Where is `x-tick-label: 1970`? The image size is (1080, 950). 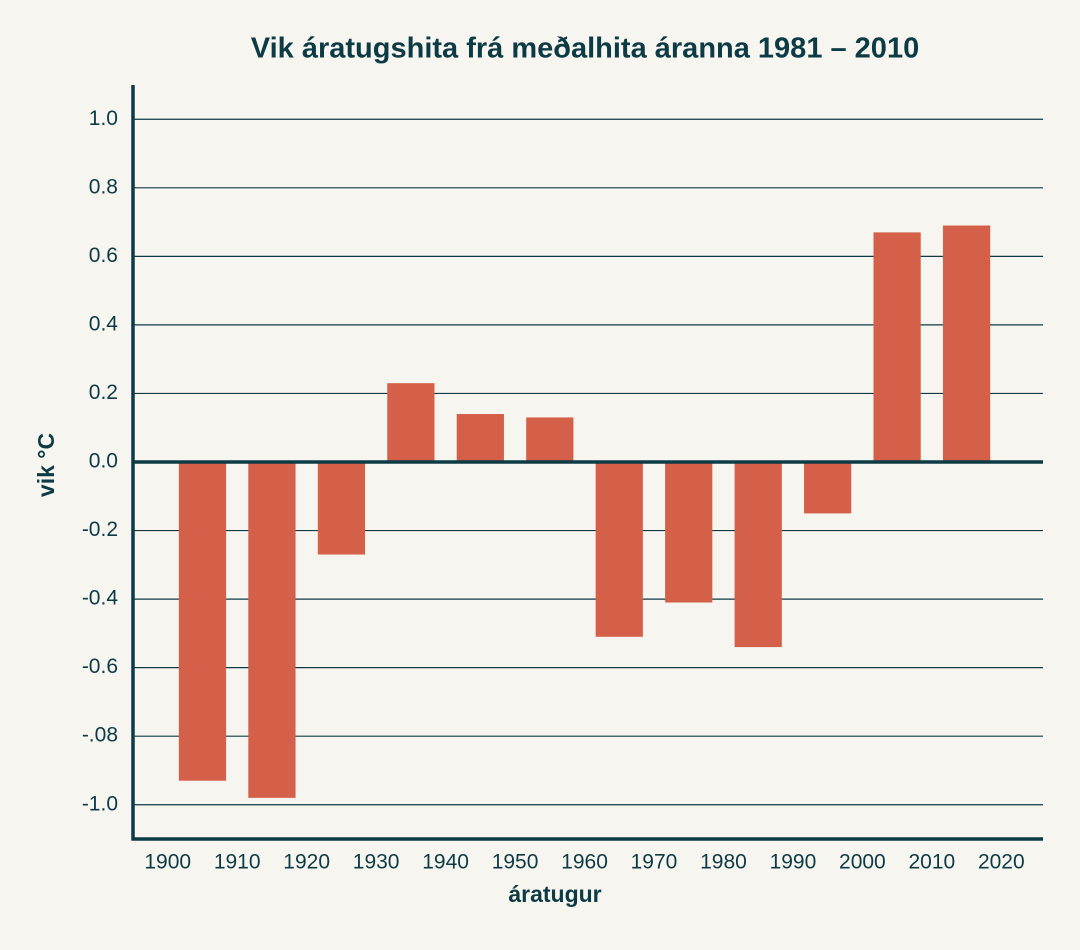 x-tick-label: 1970 is located at coordinates (654, 862).